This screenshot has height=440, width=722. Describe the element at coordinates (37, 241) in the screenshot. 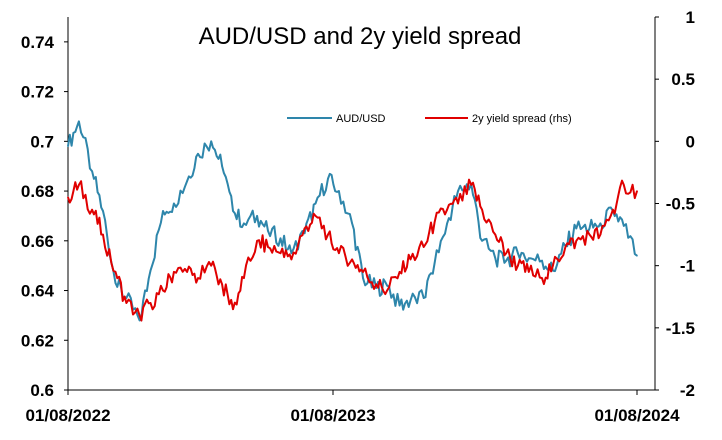

I see `left-axis-tick-label: 0.66` at that location.